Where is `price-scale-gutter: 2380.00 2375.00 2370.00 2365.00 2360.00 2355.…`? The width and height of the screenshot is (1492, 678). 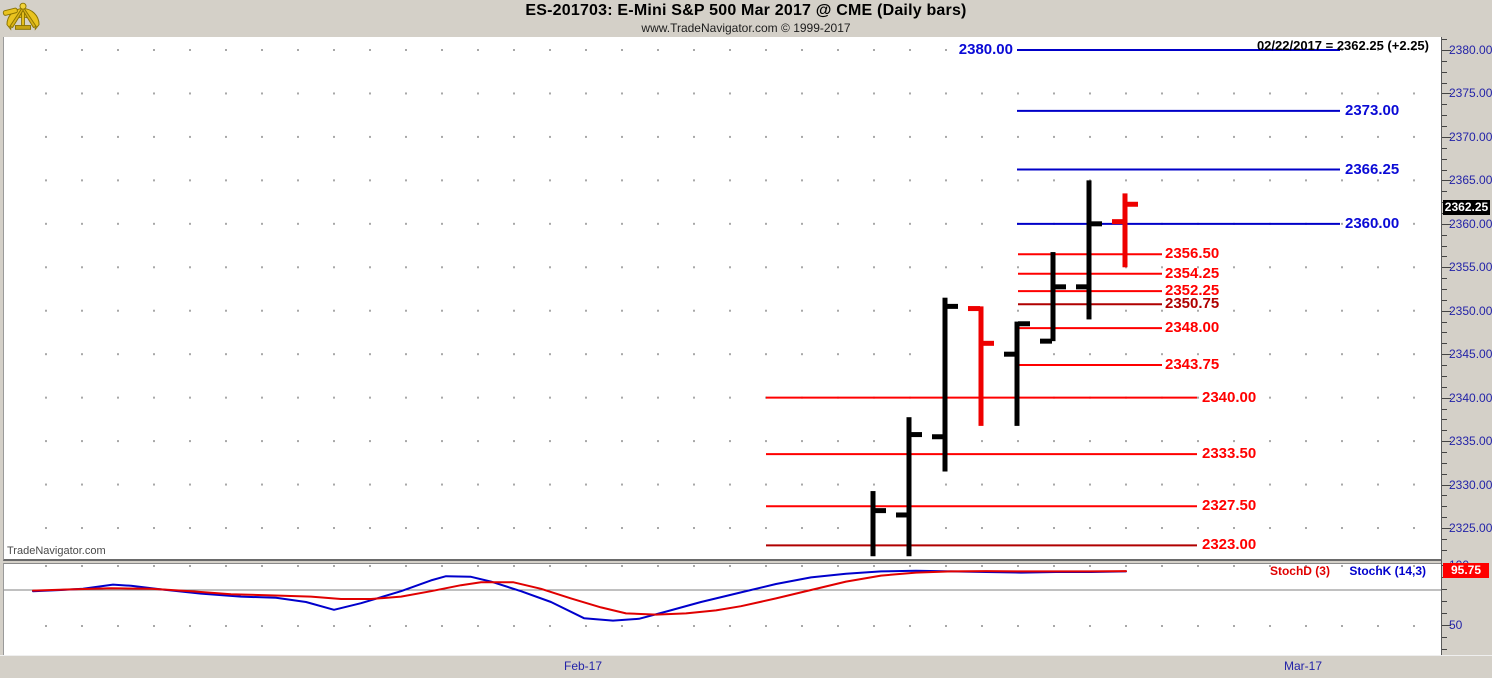 price-scale-gutter: 2380.00 2375.00 2370.00 2365.00 2360.00 2355.… is located at coordinates (1466, 346).